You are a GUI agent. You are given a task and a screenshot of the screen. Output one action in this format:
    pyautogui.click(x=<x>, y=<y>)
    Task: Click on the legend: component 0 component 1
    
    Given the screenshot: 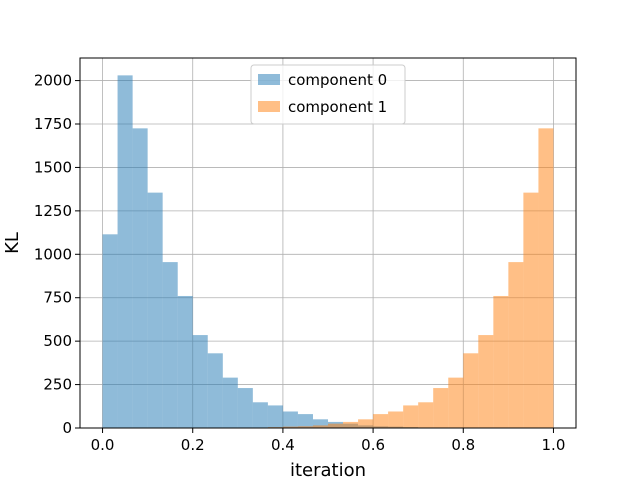 What is the action you would take?
    pyautogui.click(x=328, y=94)
    